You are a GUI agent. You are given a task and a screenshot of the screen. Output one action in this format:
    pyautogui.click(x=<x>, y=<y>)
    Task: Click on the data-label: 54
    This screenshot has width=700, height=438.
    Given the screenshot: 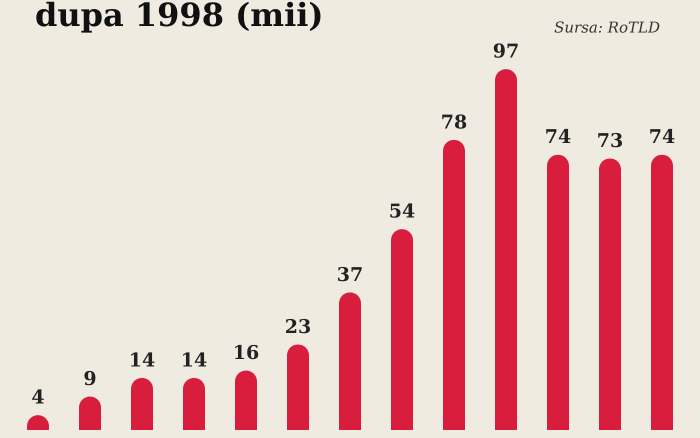 What is the action you would take?
    pyautogui.click(x=402, y=211)
    